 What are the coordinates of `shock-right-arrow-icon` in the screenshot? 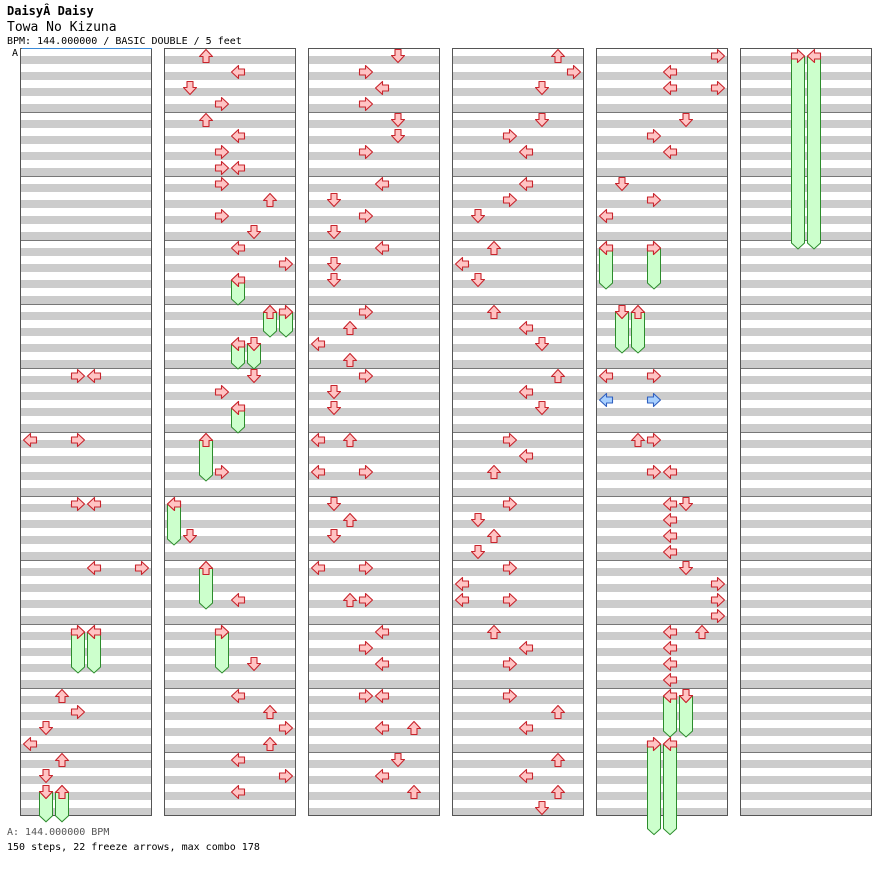 It's located at (654, 400).